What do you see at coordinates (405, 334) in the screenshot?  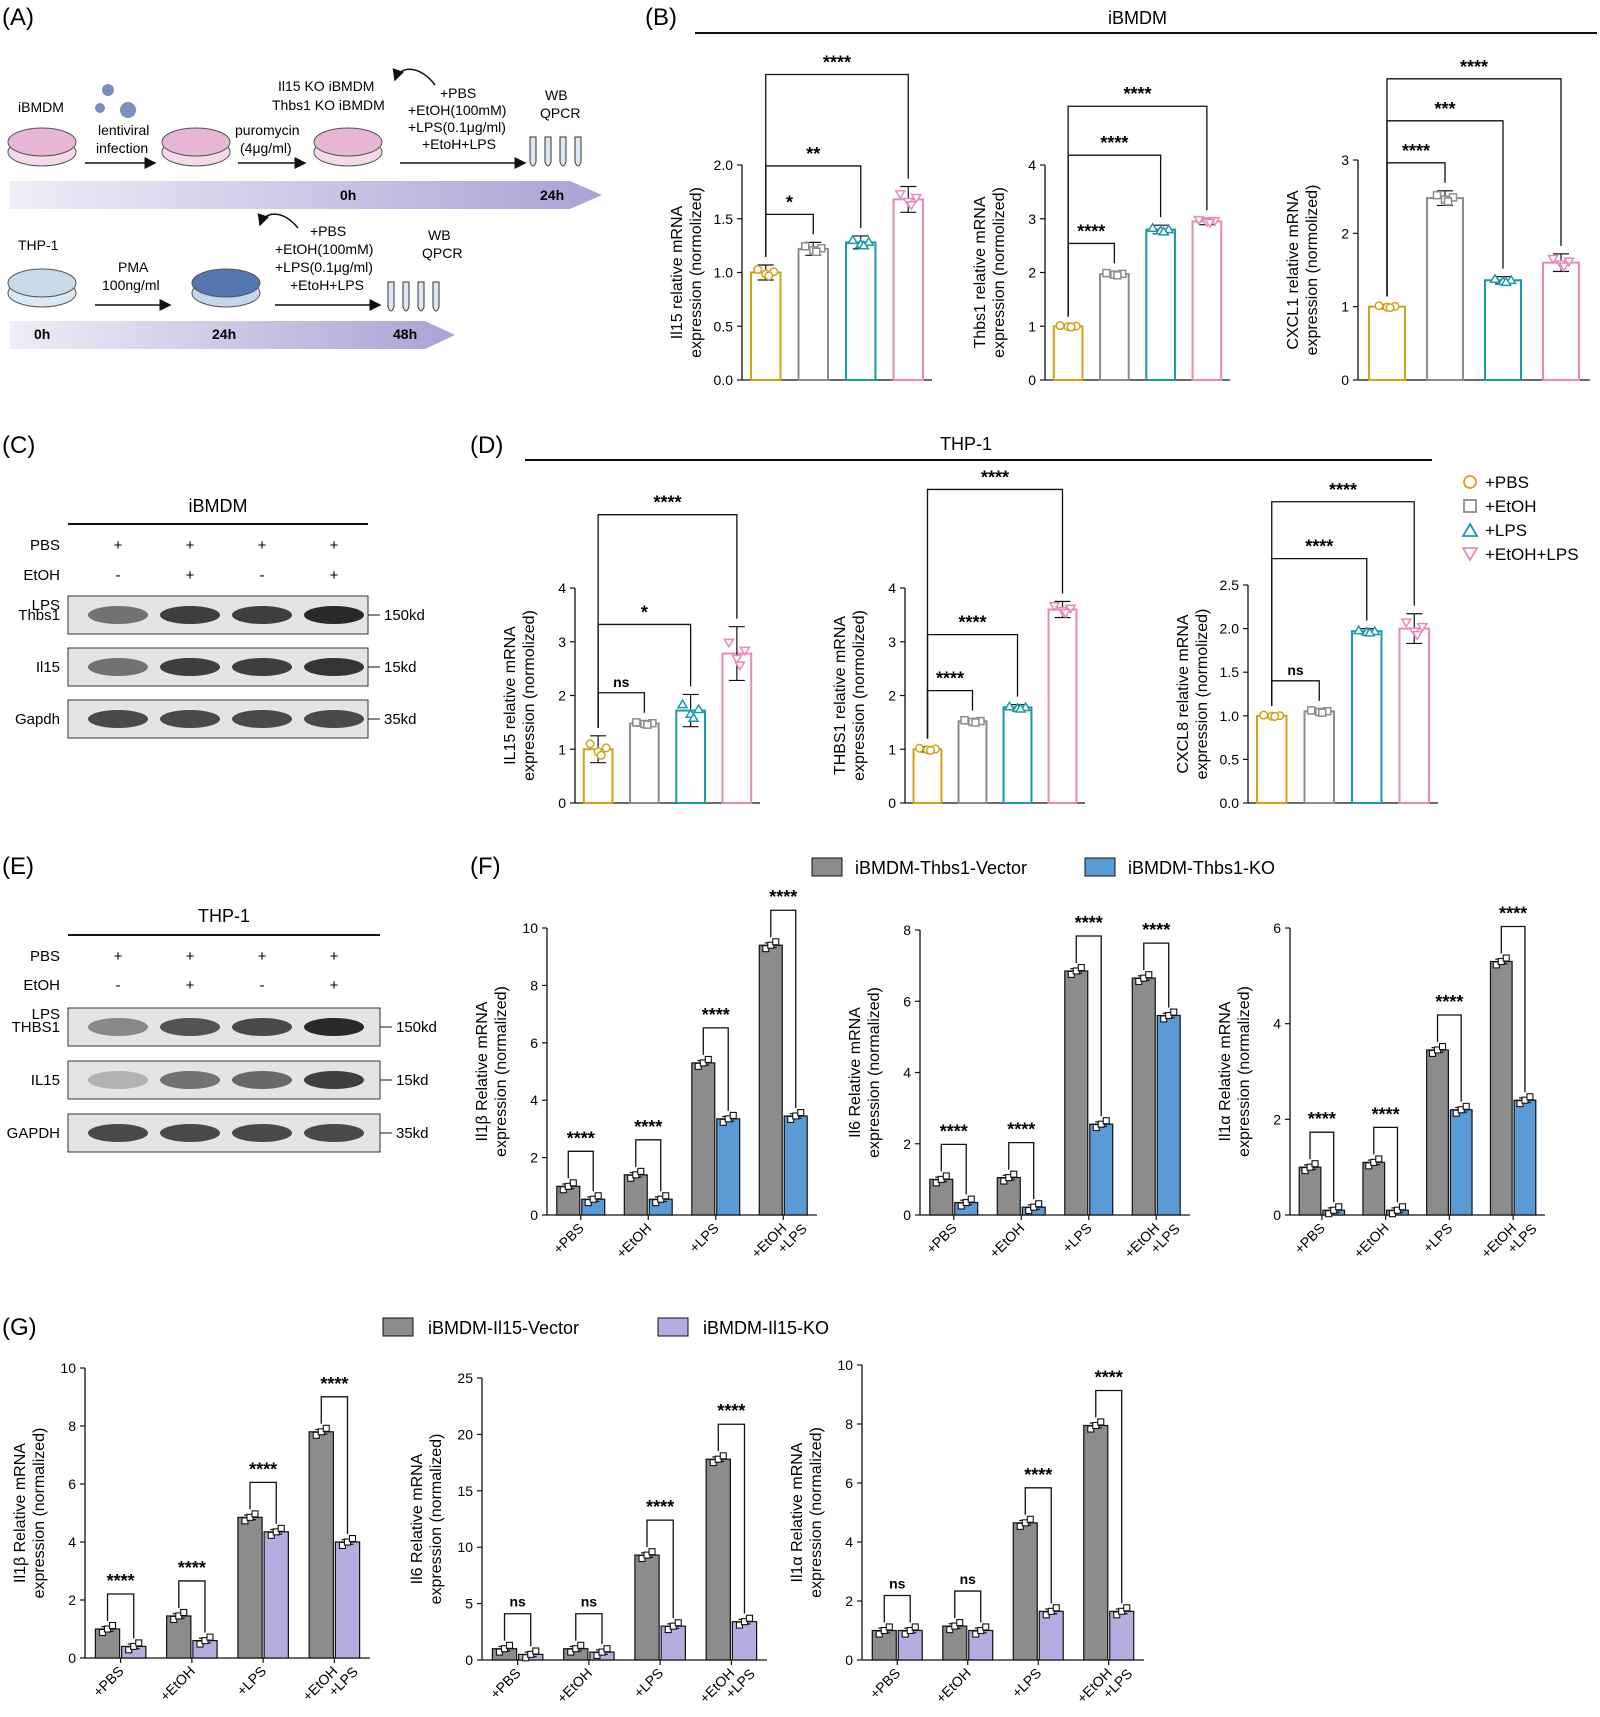 I see `label-t48: 48h` at bounding box center [405, 334].